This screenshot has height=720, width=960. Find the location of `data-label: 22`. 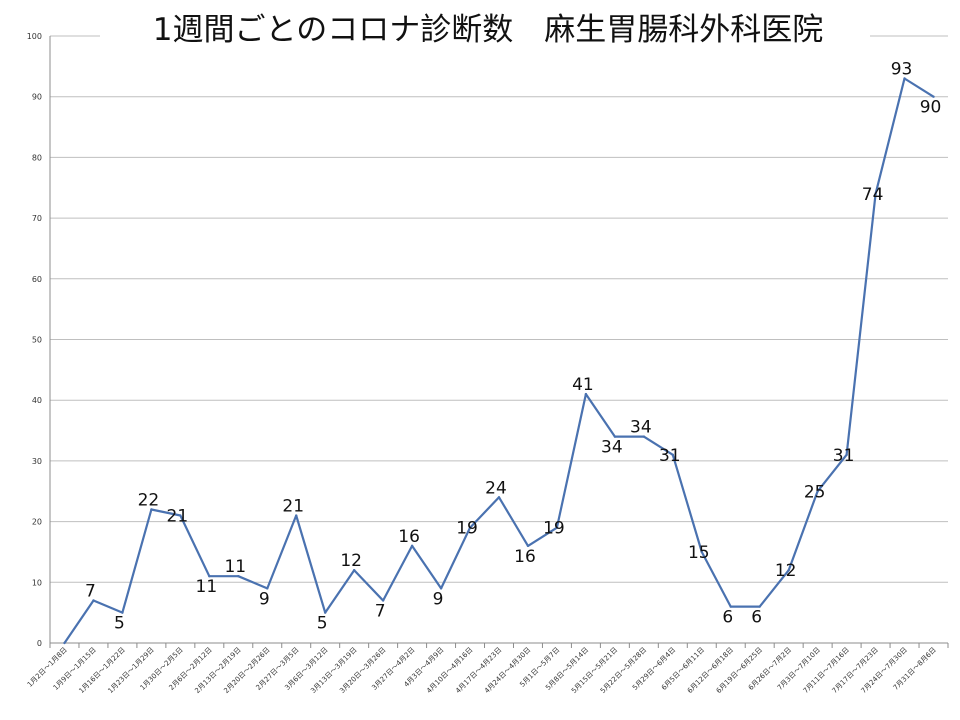

data-label: 22 is located at coordinates (149, 500).